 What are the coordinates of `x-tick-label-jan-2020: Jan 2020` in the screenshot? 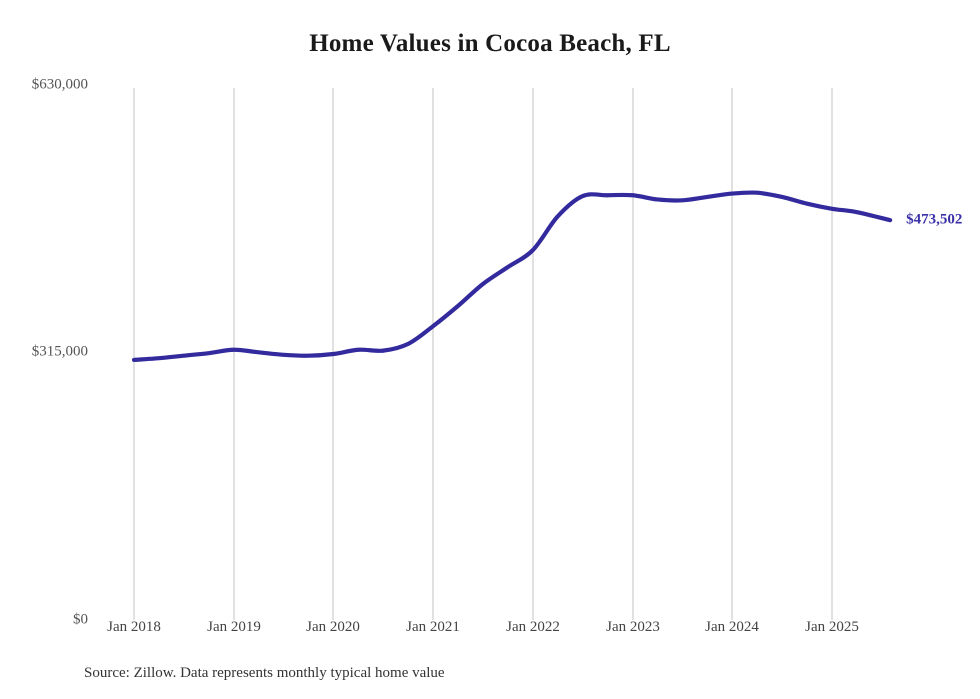 It's located at (333, 627).